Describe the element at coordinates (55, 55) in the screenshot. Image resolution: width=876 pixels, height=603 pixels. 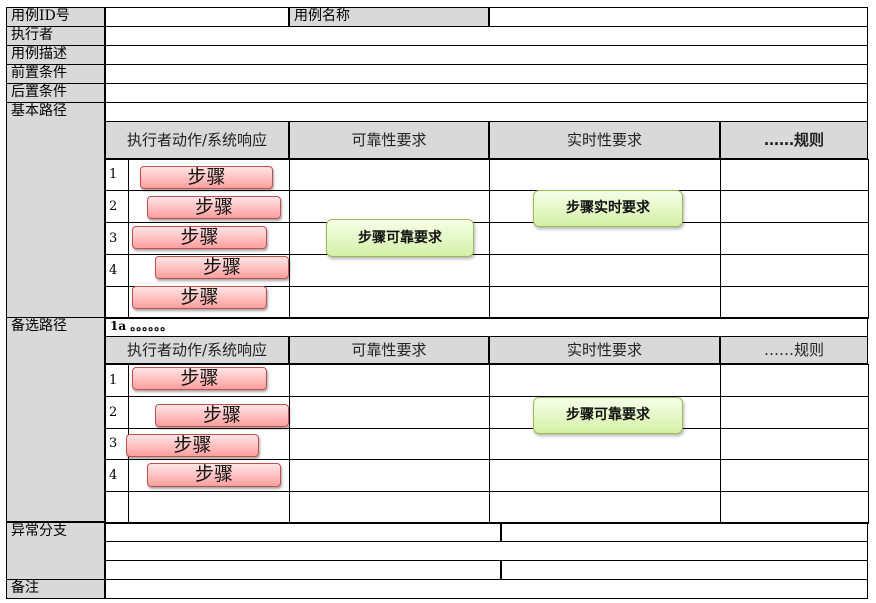
I see `label-description: 用例描述` at that location.